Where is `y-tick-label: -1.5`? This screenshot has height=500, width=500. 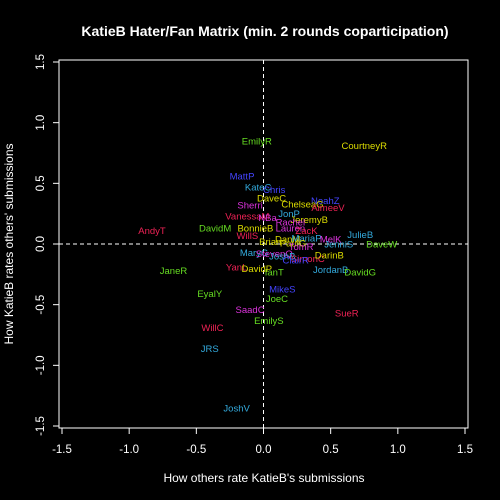
y-tick-label: -1.5 is located at coordinates (41, 426).